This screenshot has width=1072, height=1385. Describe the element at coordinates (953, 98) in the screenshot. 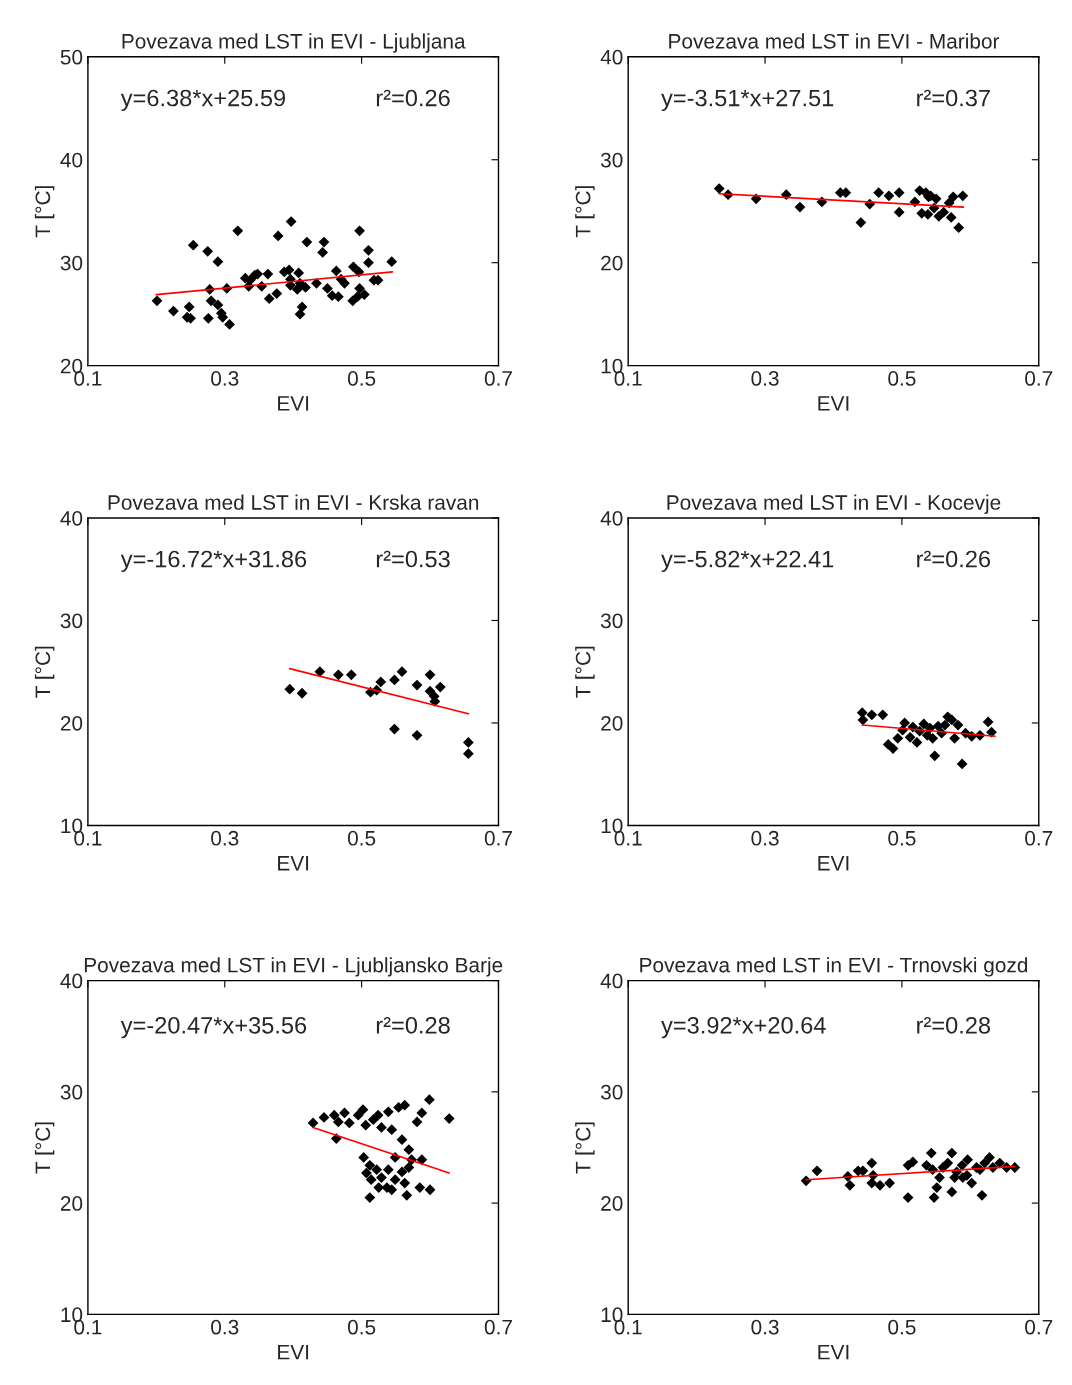

I see `annotation: r²=0.37` at that location.